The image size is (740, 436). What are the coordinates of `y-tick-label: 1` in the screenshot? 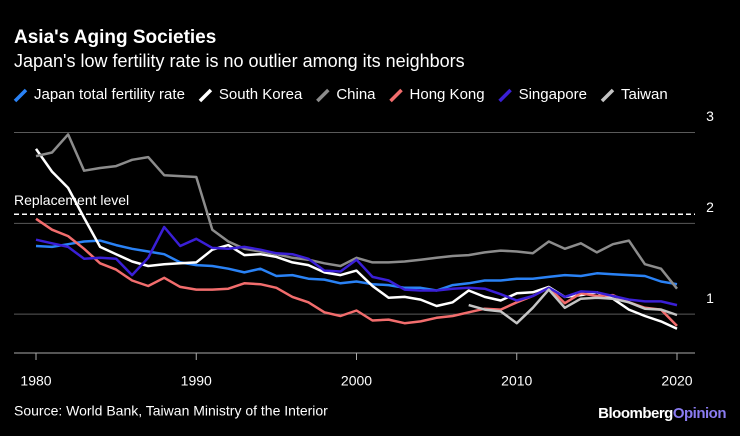 It's located at (710, 298).